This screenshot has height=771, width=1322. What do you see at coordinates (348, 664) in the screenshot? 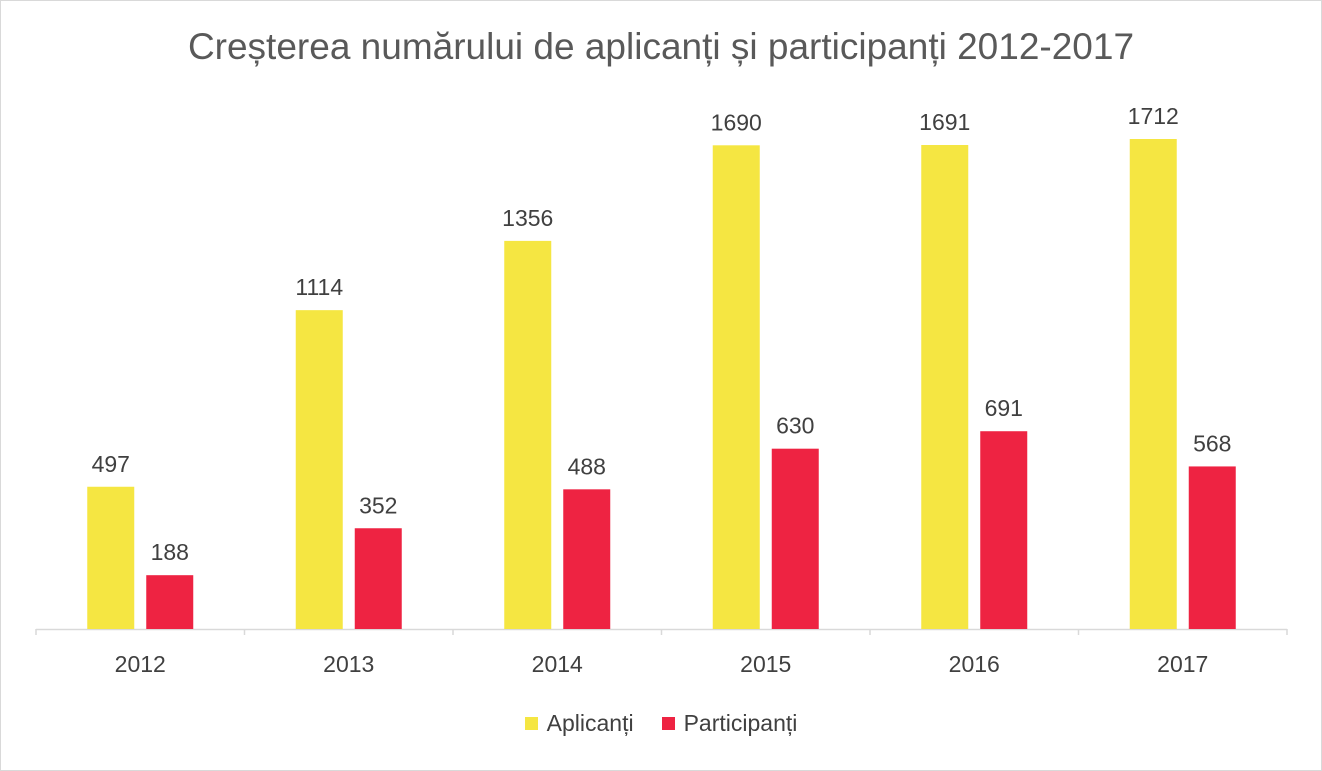
I see `x-tick-label: 2013` at bounding box center [348, 664].